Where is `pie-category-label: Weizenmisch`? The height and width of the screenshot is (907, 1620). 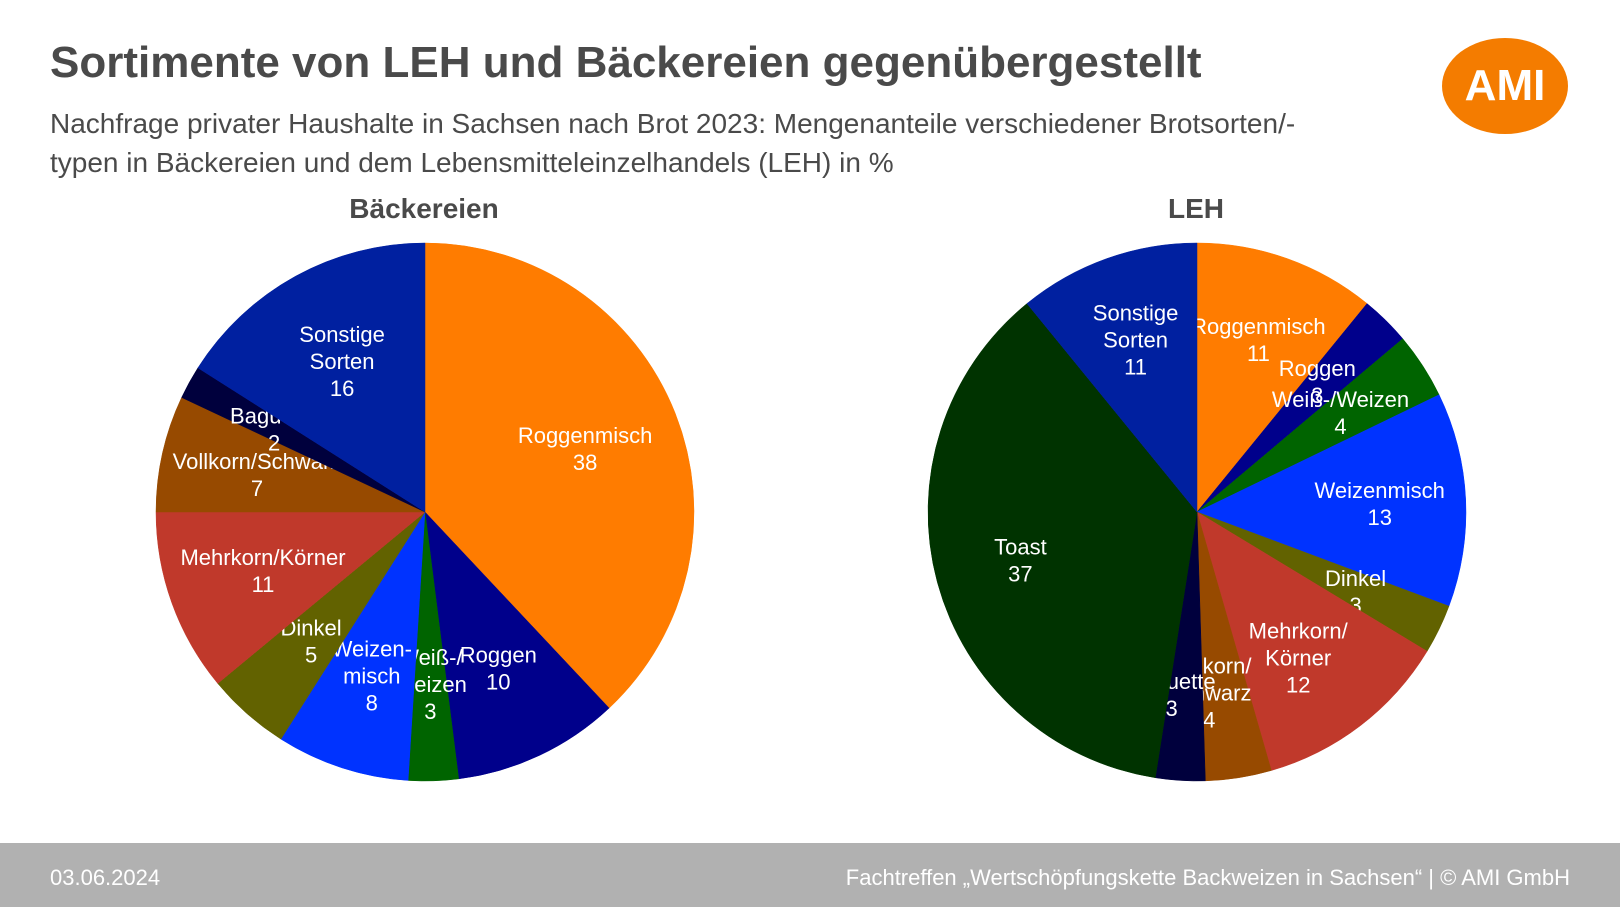 pie-category-label: Weizenmisch is located at coordinates (1379, 490).